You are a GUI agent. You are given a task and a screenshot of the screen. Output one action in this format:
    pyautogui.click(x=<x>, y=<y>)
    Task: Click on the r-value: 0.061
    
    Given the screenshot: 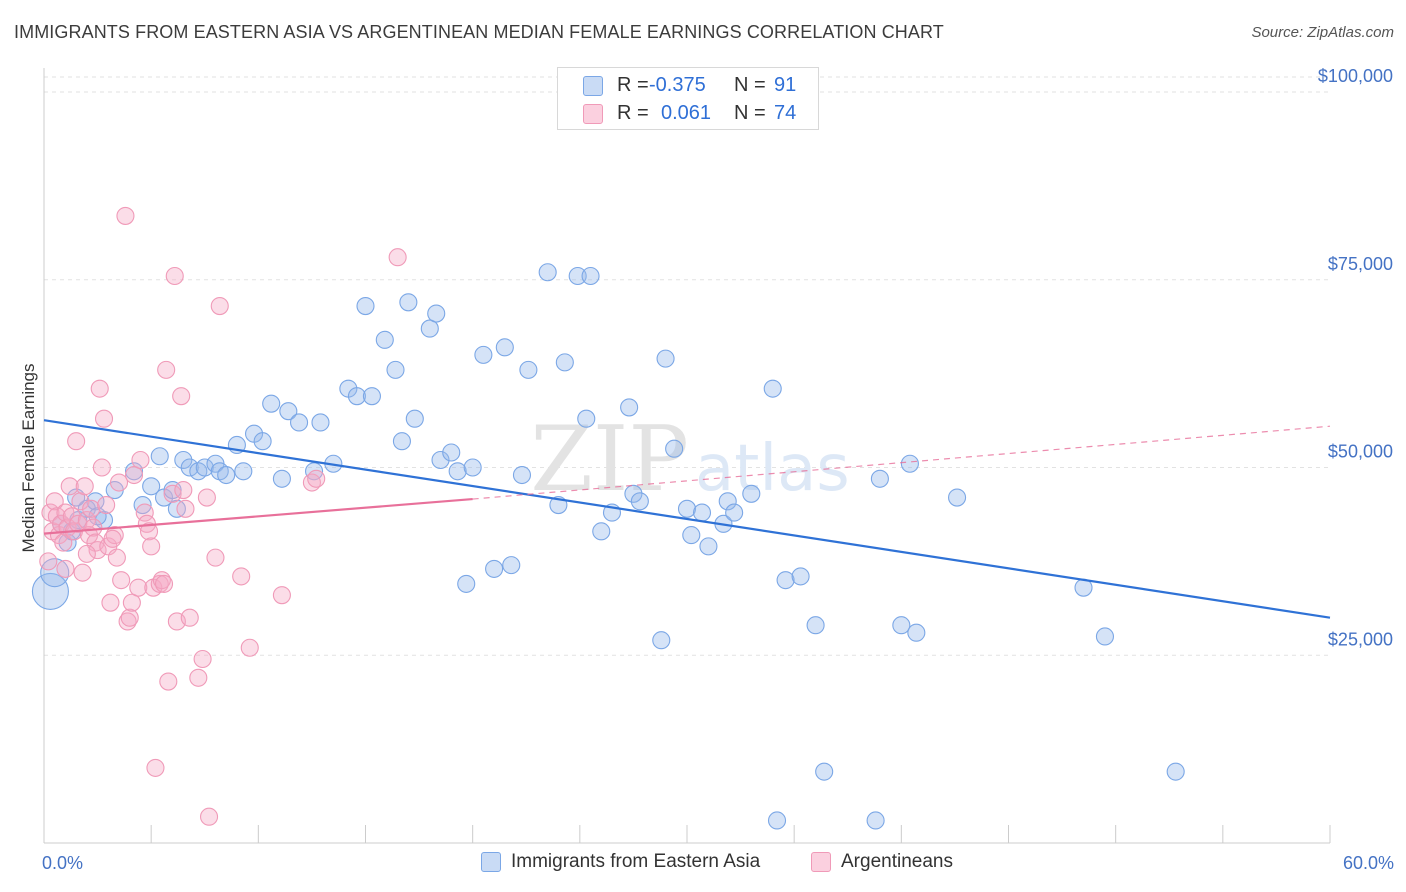 What is the action you would take?
    pyautogui.click(x=686, y=113)
    